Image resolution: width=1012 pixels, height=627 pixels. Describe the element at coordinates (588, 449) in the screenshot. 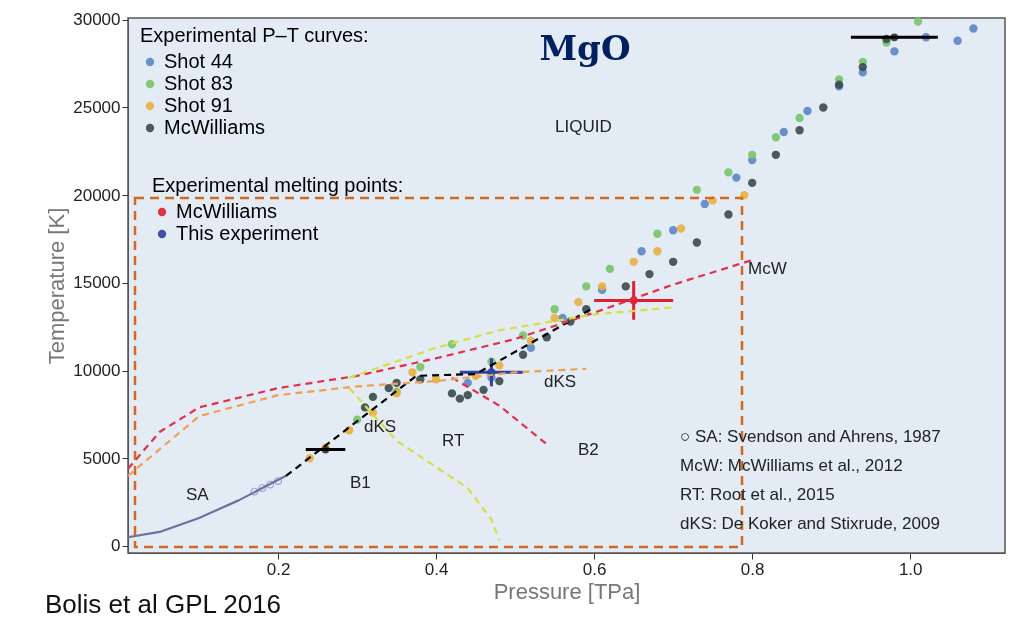

I see `annotation: B2` at that location.